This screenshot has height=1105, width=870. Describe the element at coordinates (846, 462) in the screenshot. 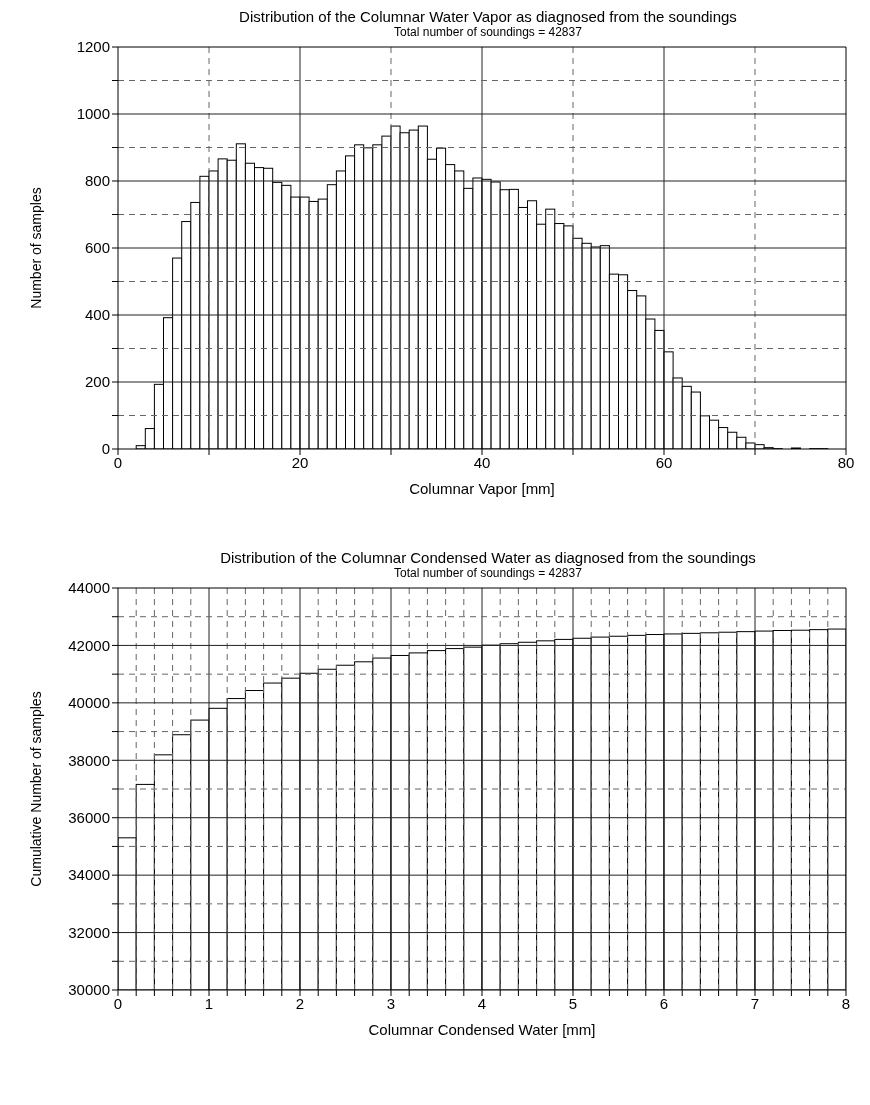

I see `x-tick-label: 80` at that location.